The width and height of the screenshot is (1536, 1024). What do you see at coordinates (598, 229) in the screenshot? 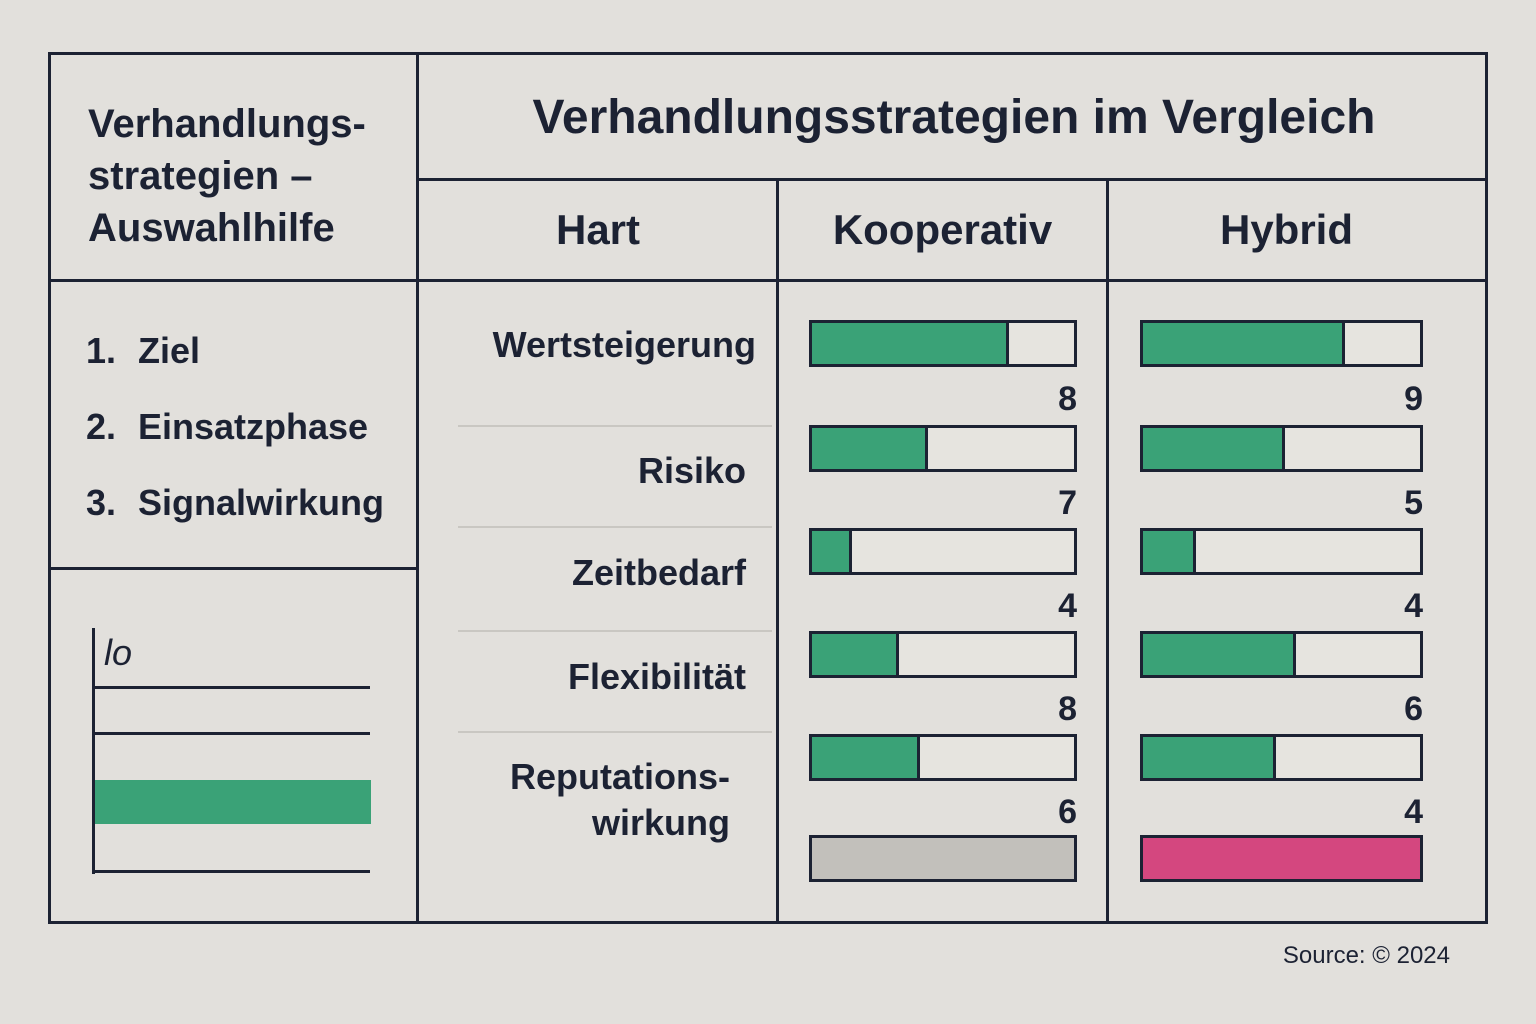
I see `column-header-hart: Hart` at bounding box center [598, 229].